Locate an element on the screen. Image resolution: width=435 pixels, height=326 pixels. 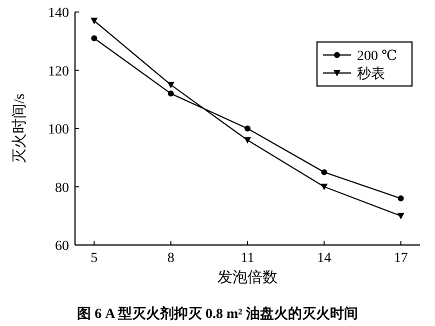
x-tick-label: 17 is located at coordinates (401, 258).